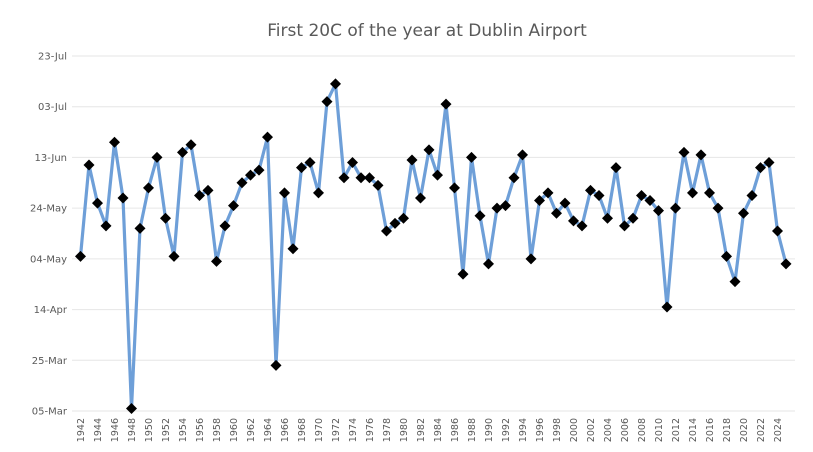 The height and width of the screenshot is (452, 813). What do you see at coordinates (336, 430) in the screenshot?
I see `x-tick-label: 1972` at bounding box center [336, 430].